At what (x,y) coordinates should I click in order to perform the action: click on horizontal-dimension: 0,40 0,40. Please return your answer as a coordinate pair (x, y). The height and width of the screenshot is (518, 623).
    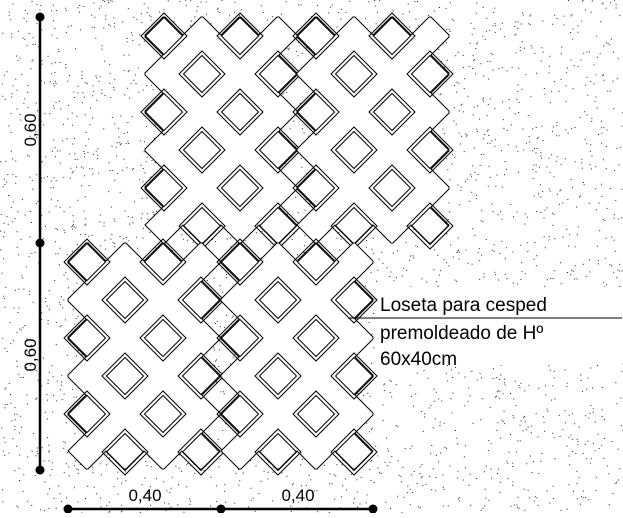
    Looking at the image, I should click on (220, 500).